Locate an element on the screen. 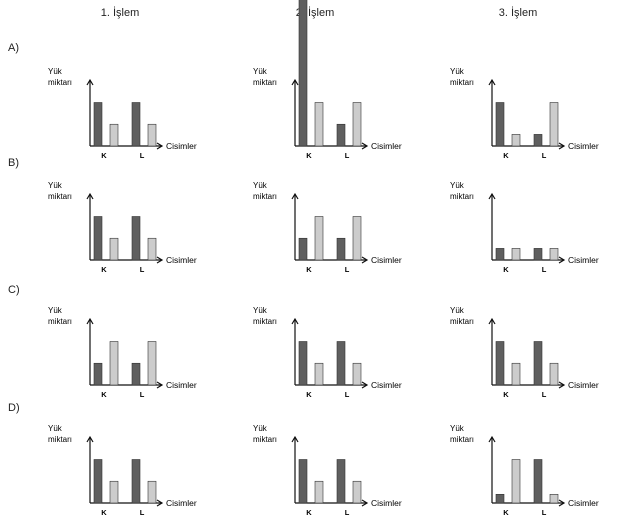  y-axis-label-4-3-1: miktarı is located at coordinates (462, 439).